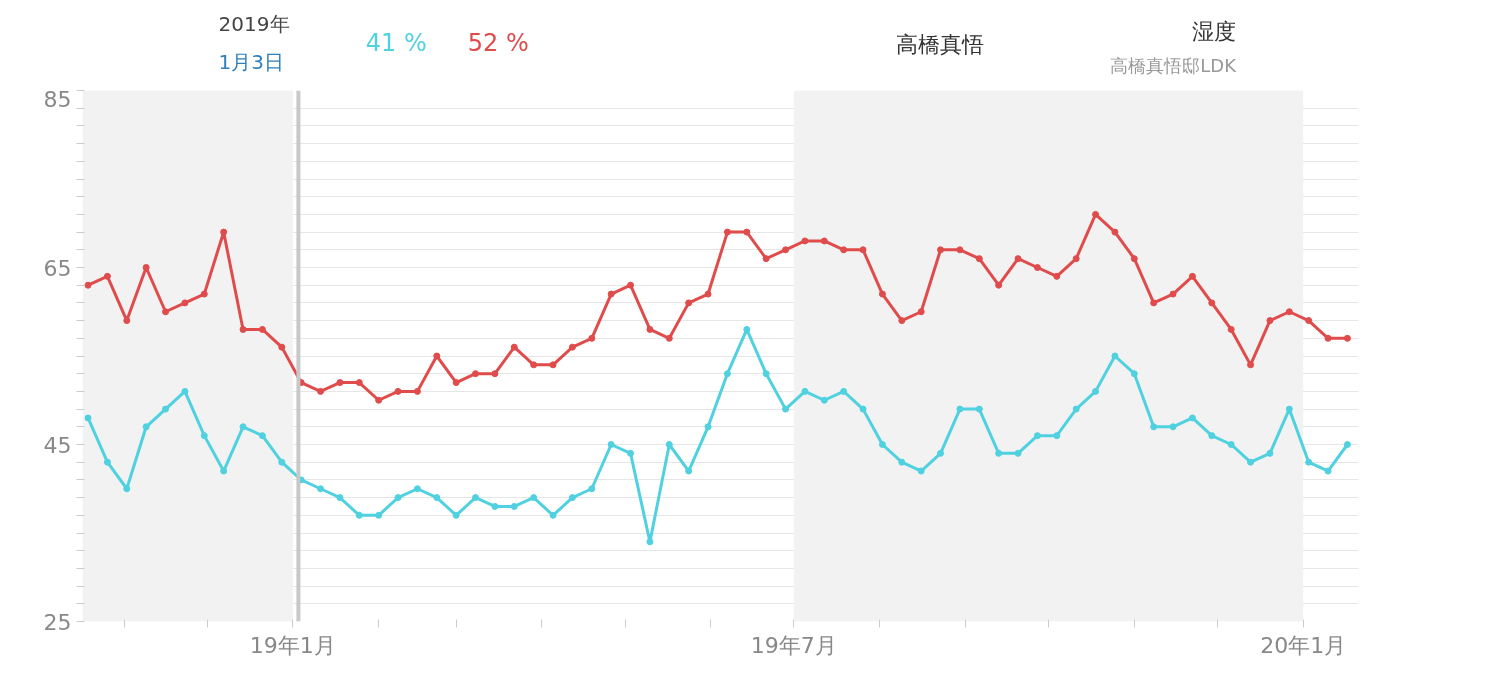 This screenshot has width=1500, height=693. What do you see at coordinates (396, 42) in the screenshot?
I see `text: 41 %` at bounding box center [396, 42].